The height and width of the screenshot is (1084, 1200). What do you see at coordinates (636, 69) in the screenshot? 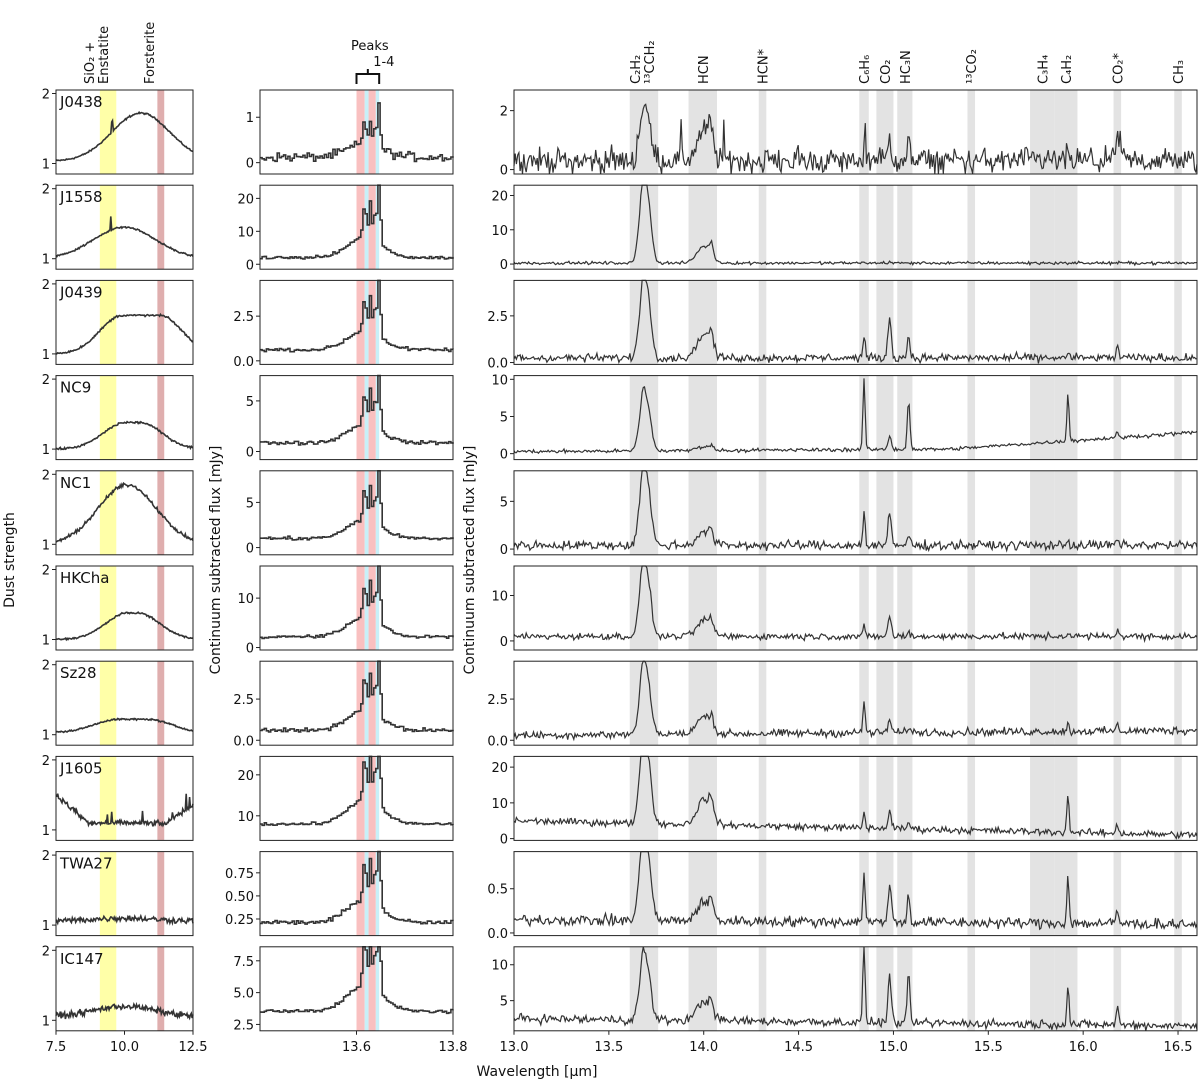
I see `molecule-label: C₂H₂` at bounding box center [636, 69].